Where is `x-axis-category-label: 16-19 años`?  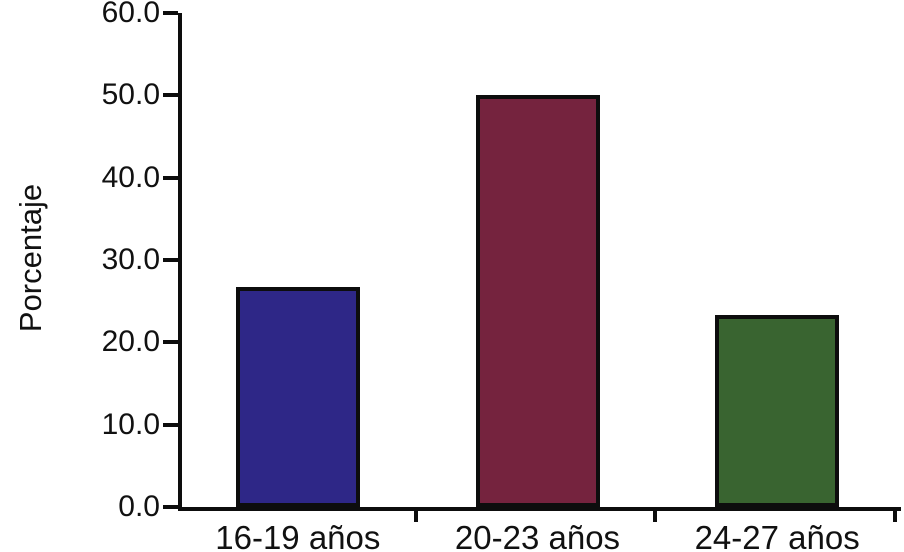
x-axis-category-label: 16-19 años is located at coordinates (298, 535).